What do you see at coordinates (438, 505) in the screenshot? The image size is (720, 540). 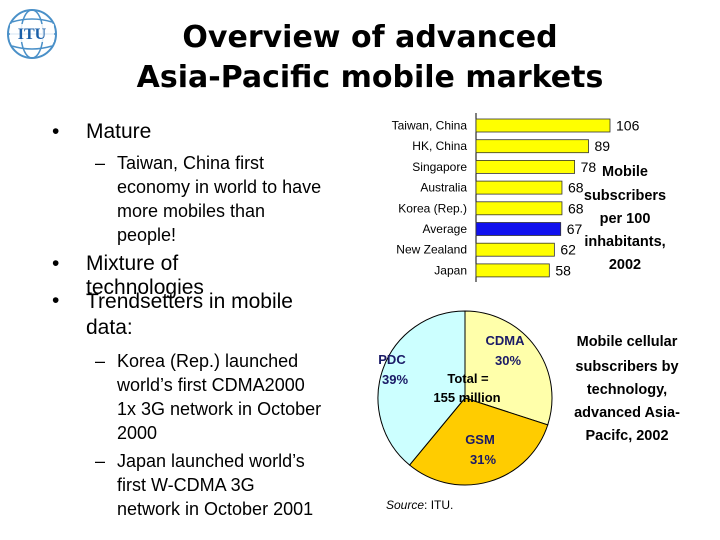 I see `source-text: : ITU.` at bounding box center [438, 505].